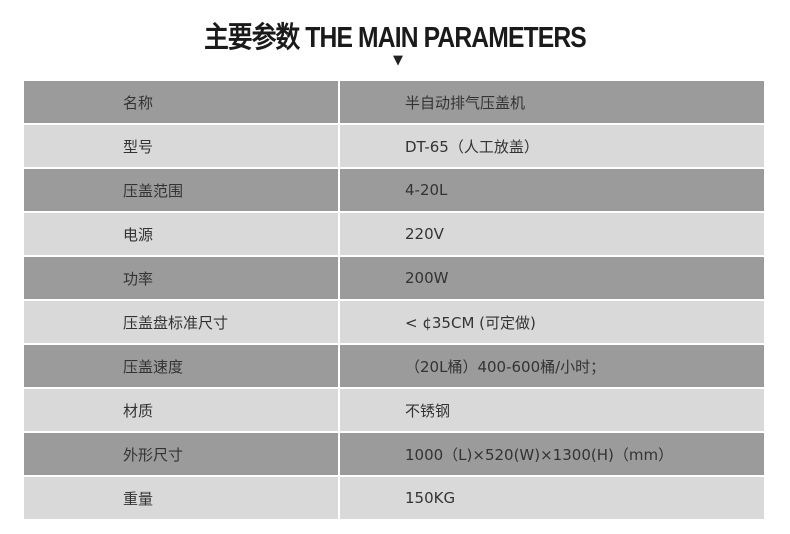 This screenshot has width=790, height=534. I want to click on table-row: 功率 200W, so click(394, 278).